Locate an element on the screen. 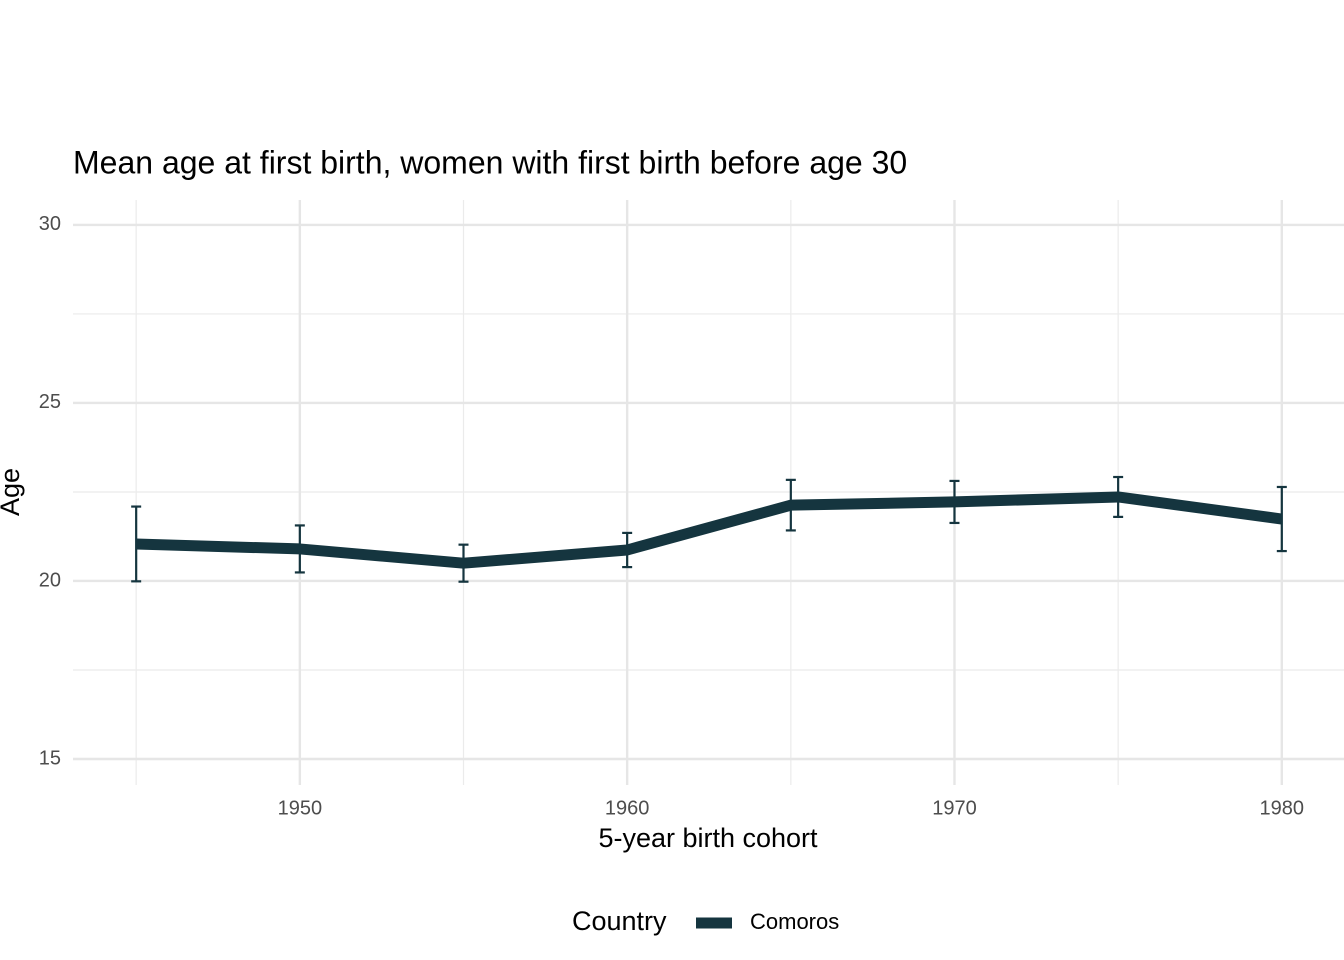  y-axis-label: Age is located at coordinates (12, 492).